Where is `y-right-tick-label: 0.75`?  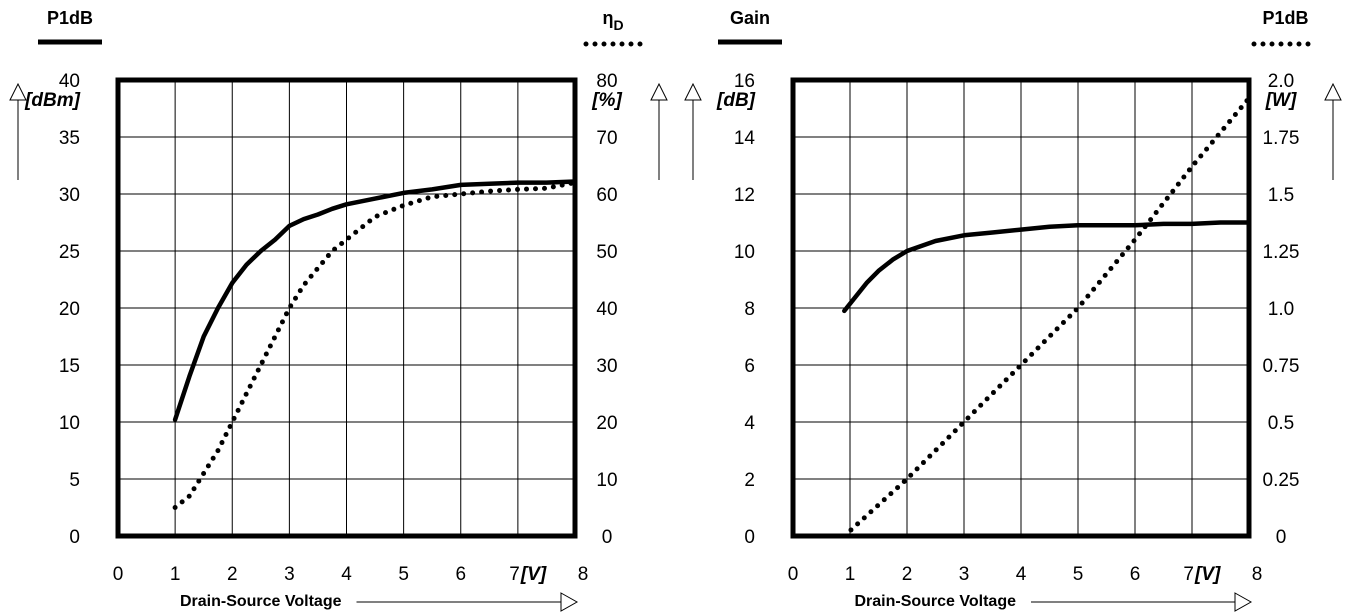 y-right-tick-label: 0.75 is located at coordinates (1281, 366).